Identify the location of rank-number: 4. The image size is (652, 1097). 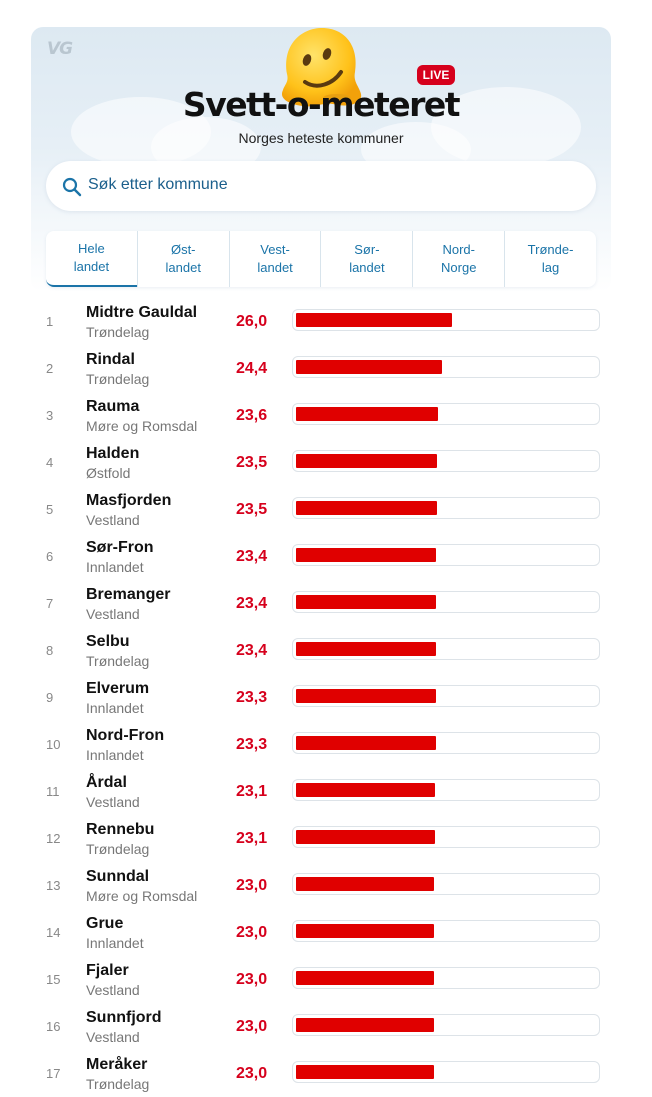
(50, 462).